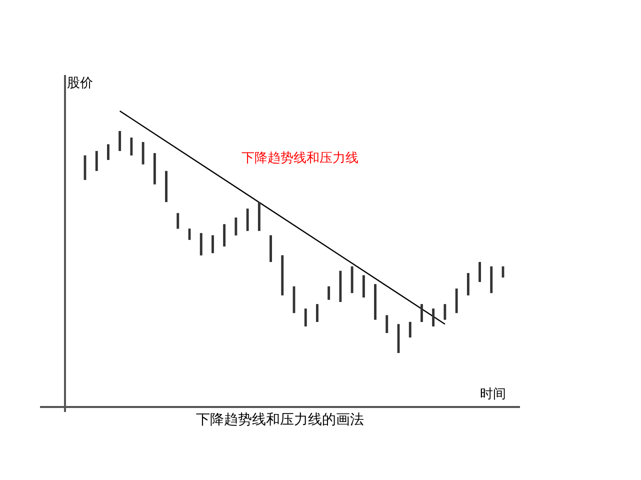  I want to click on text: 下降趋势线和压力线的画法, so click(280, 419).